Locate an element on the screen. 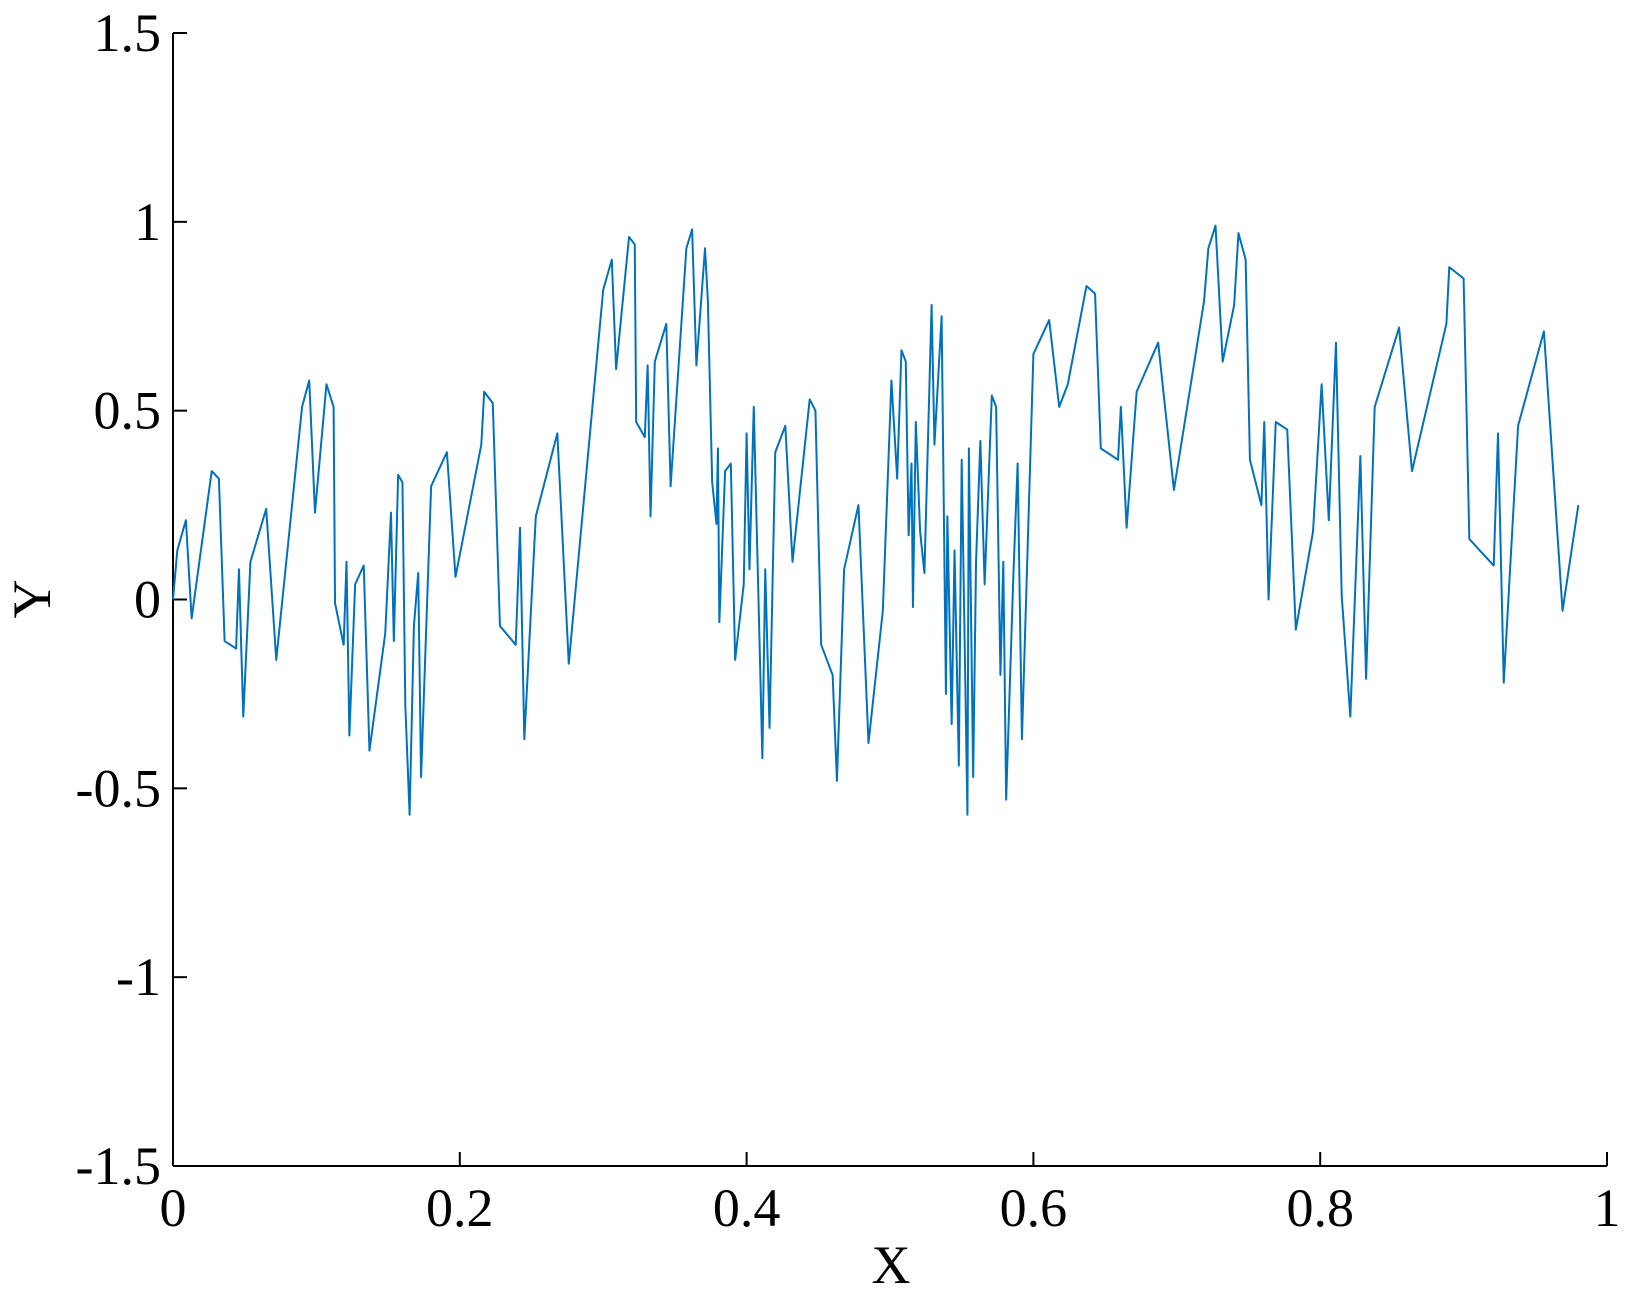 This screenshot has height=1315, width=1629. y-tick-label: 1.5 is located at coordinates (128, 33).